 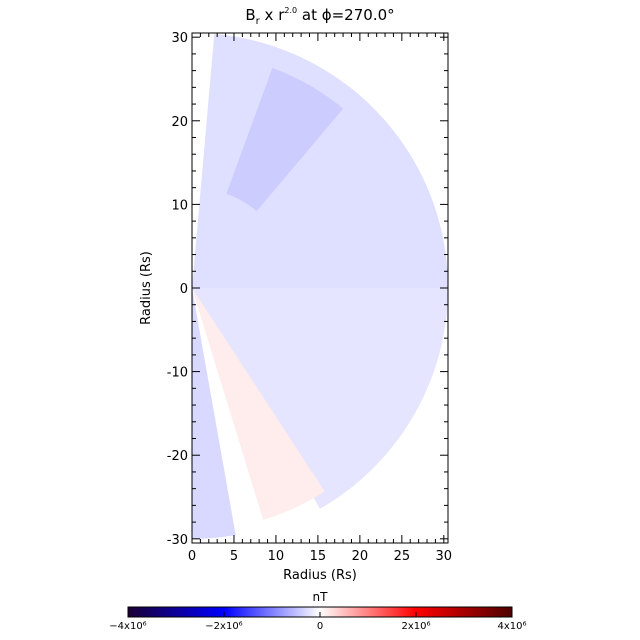 I want to click on x-tick-label: 10, so click(x=276, y=556).